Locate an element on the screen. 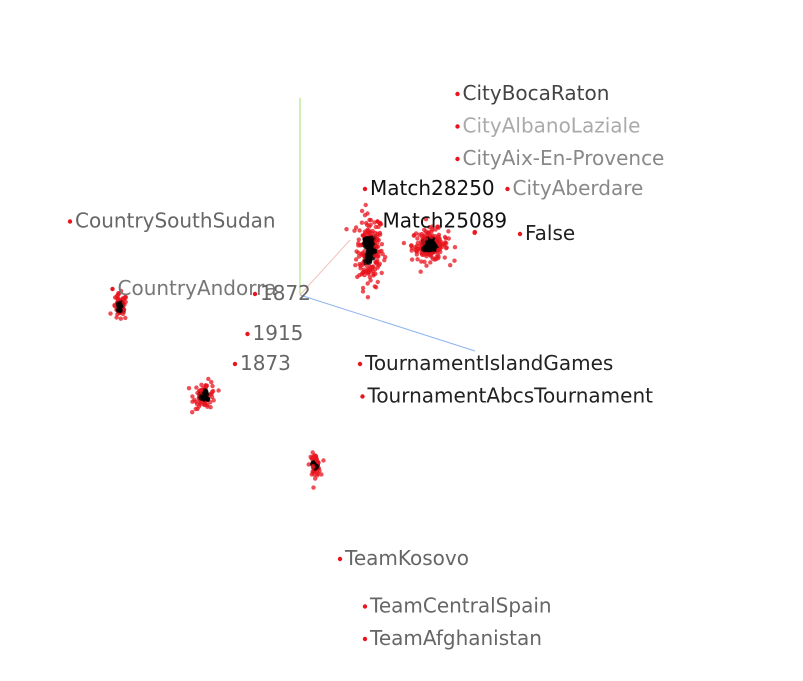 Image resolution: width=803 pixels, height=681 pixels. point-label: TournamentAbcsTournament is located at coordinates (510, 396).